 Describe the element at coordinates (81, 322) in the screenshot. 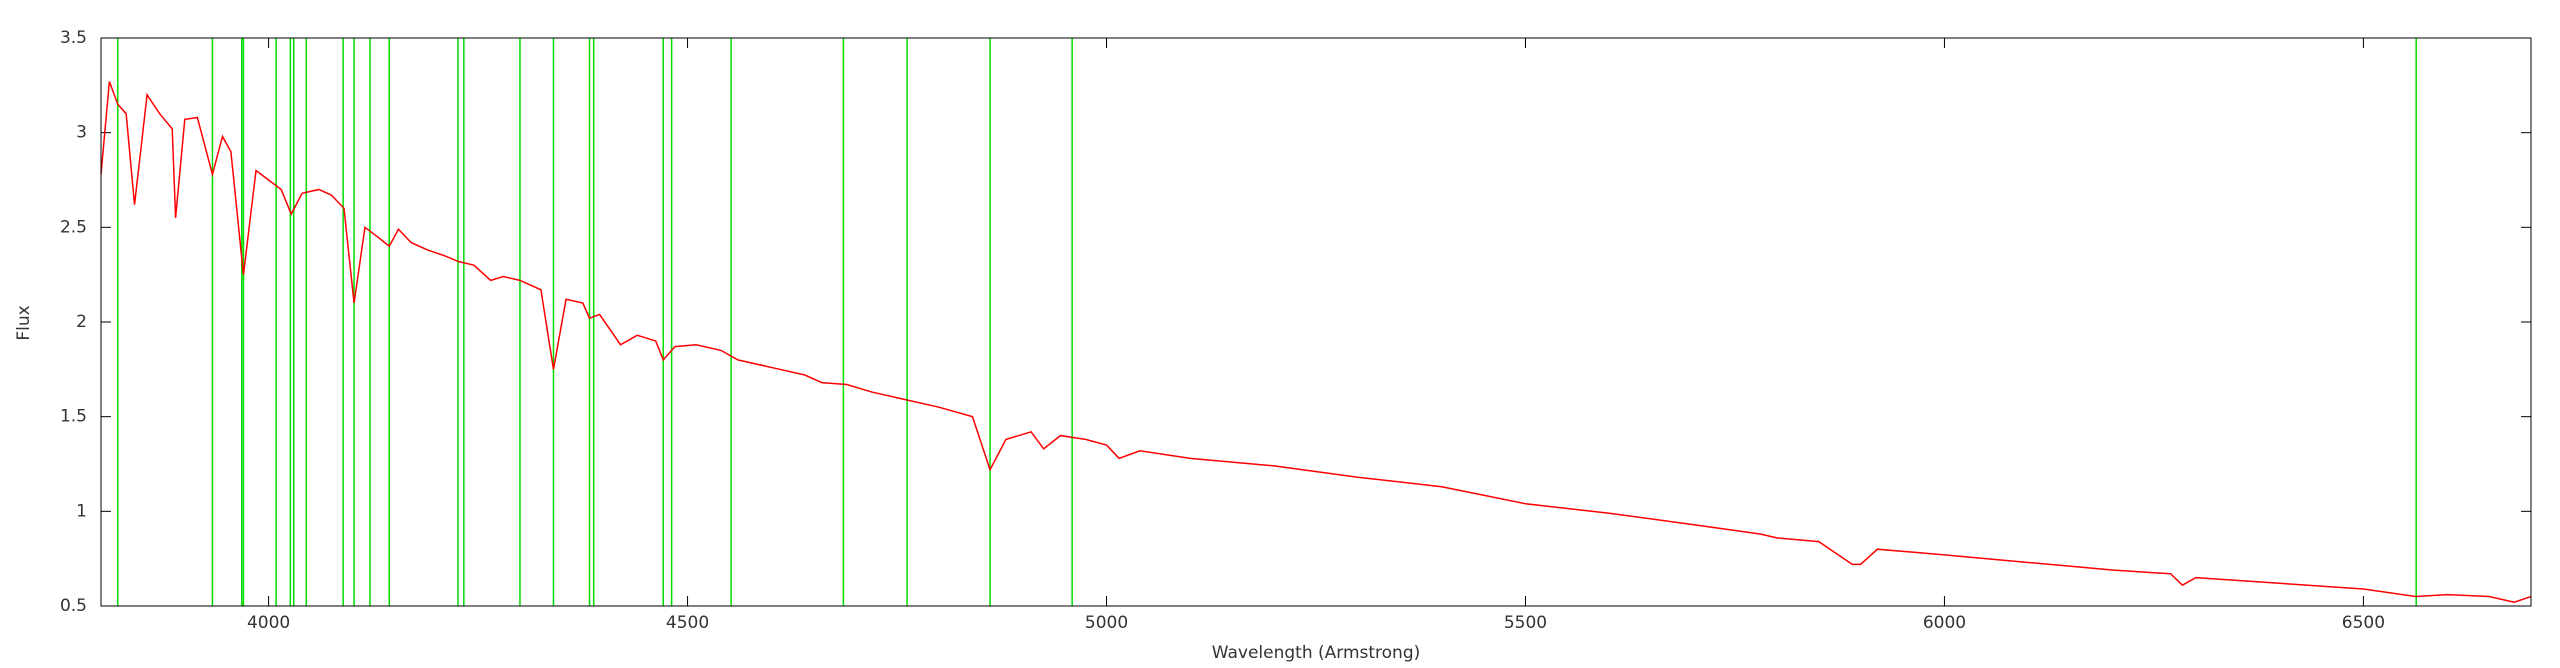

I see `y-tick-label: 2` at that location.